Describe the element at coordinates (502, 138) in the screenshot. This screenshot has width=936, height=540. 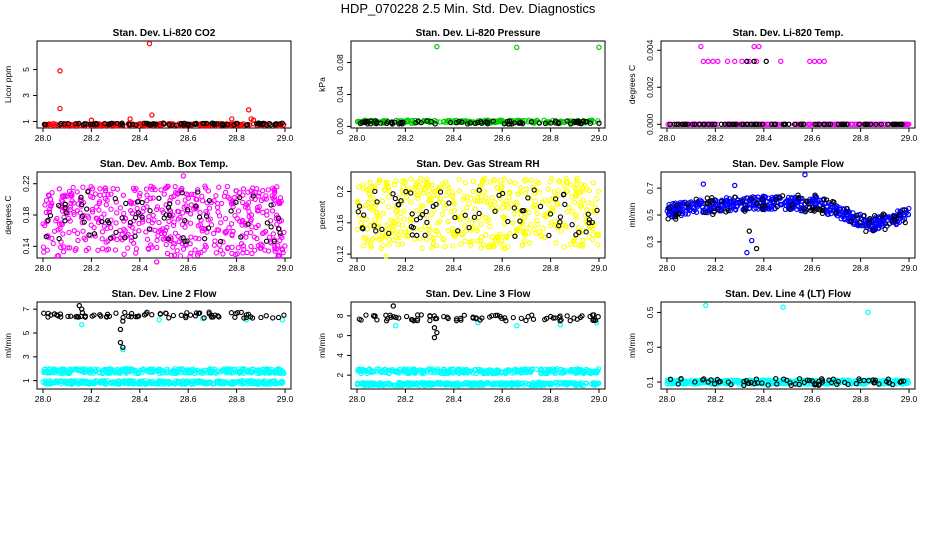
I see `x-tick-label: 28.6` at that location.